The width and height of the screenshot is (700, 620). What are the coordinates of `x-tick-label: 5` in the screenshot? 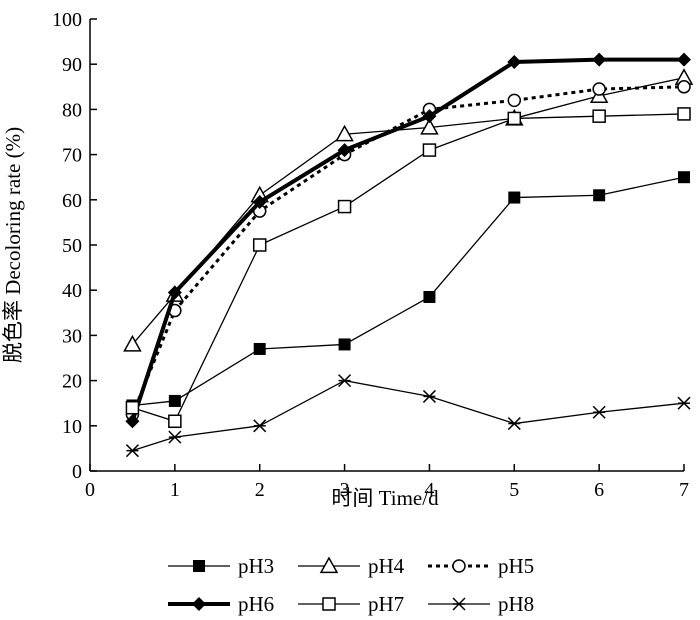 It's located at (514, 490).